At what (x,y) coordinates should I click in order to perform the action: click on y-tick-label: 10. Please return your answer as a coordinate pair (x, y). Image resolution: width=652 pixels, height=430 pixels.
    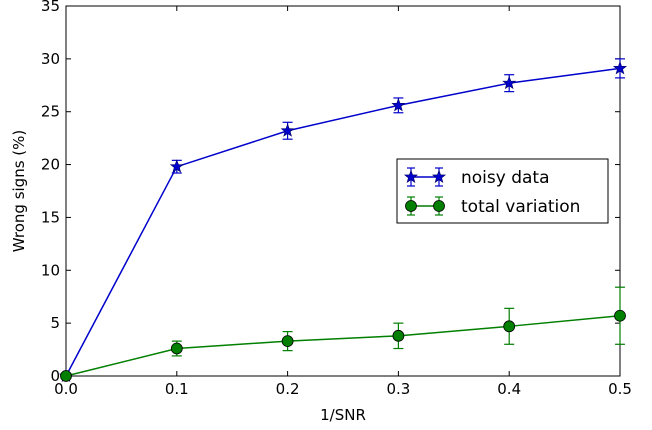
    Looking at the image, I should click on (50, 270).